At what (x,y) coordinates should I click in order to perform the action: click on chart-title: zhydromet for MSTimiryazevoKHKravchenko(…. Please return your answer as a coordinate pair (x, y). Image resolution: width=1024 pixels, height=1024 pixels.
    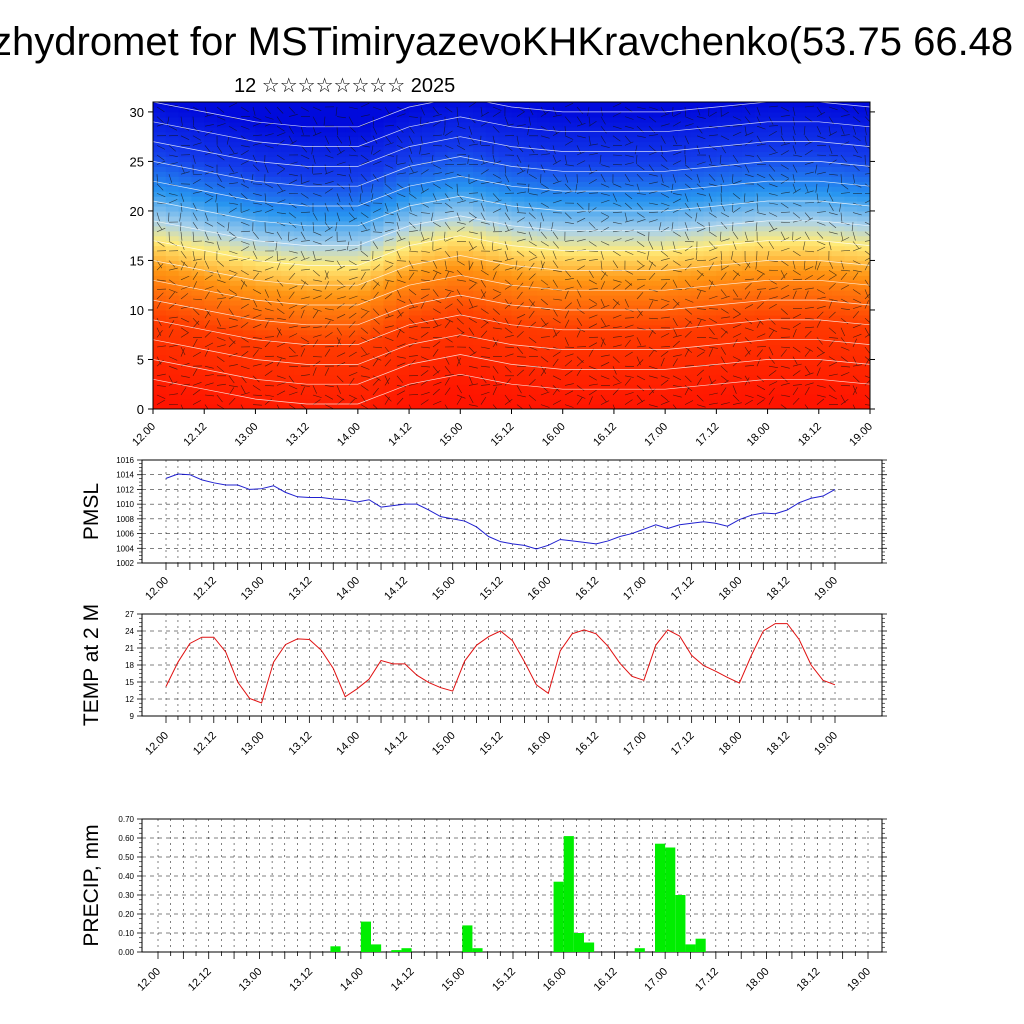
    Looking at the image, I should click on (507, 42).